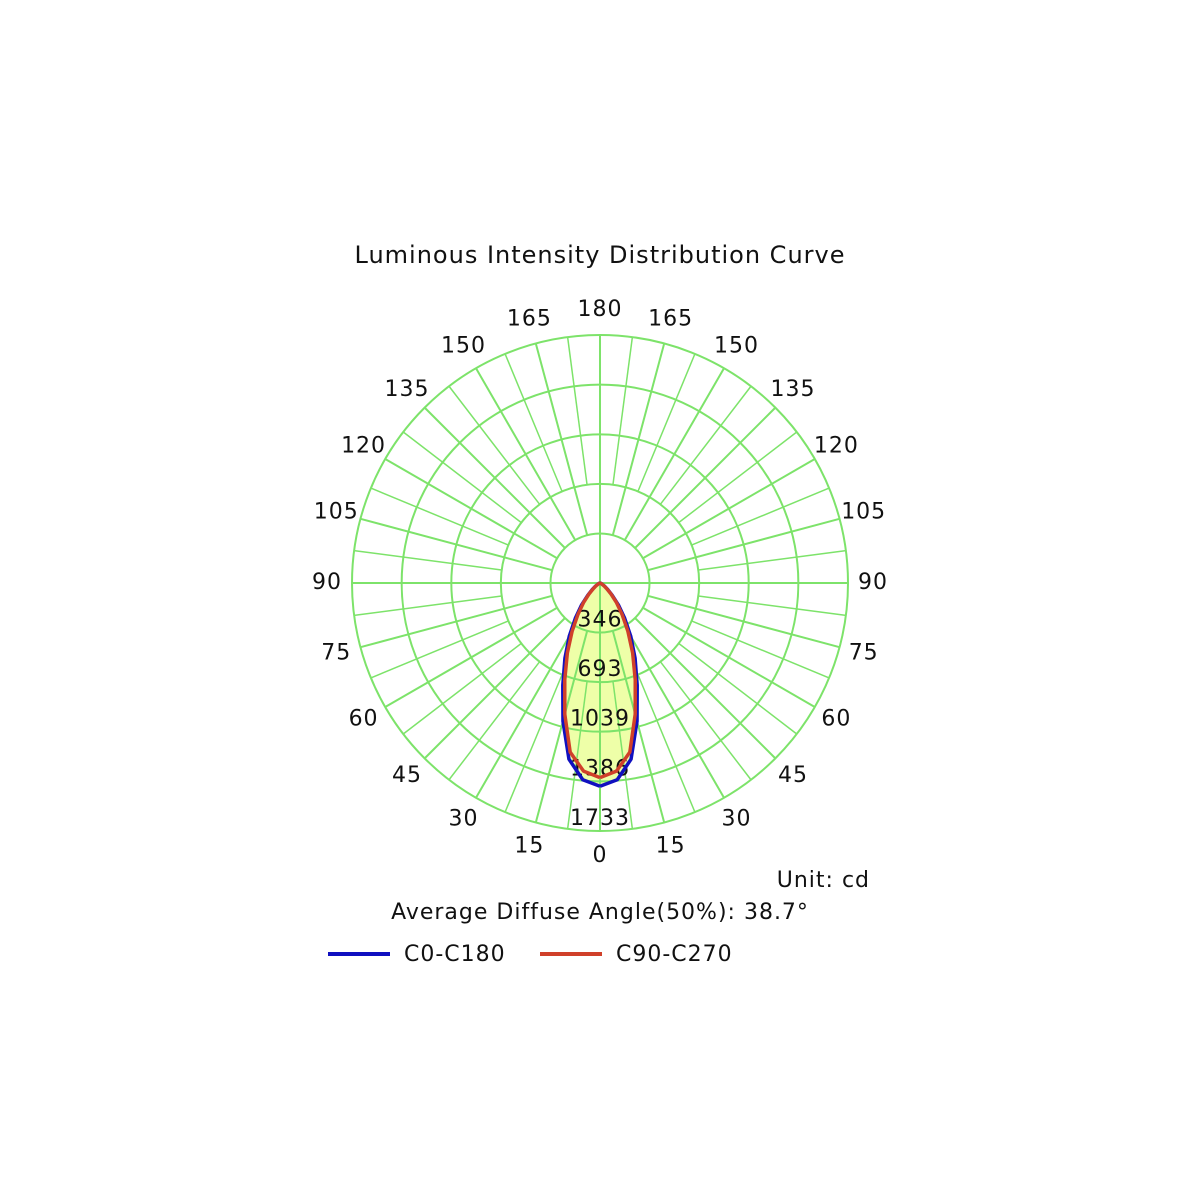 The height and width of the screenshot is (1200, 1200). What do you see at coordinates (600, 855) in the screenshot?
I see `angle-label: 0` at bounding box center [600, 855].